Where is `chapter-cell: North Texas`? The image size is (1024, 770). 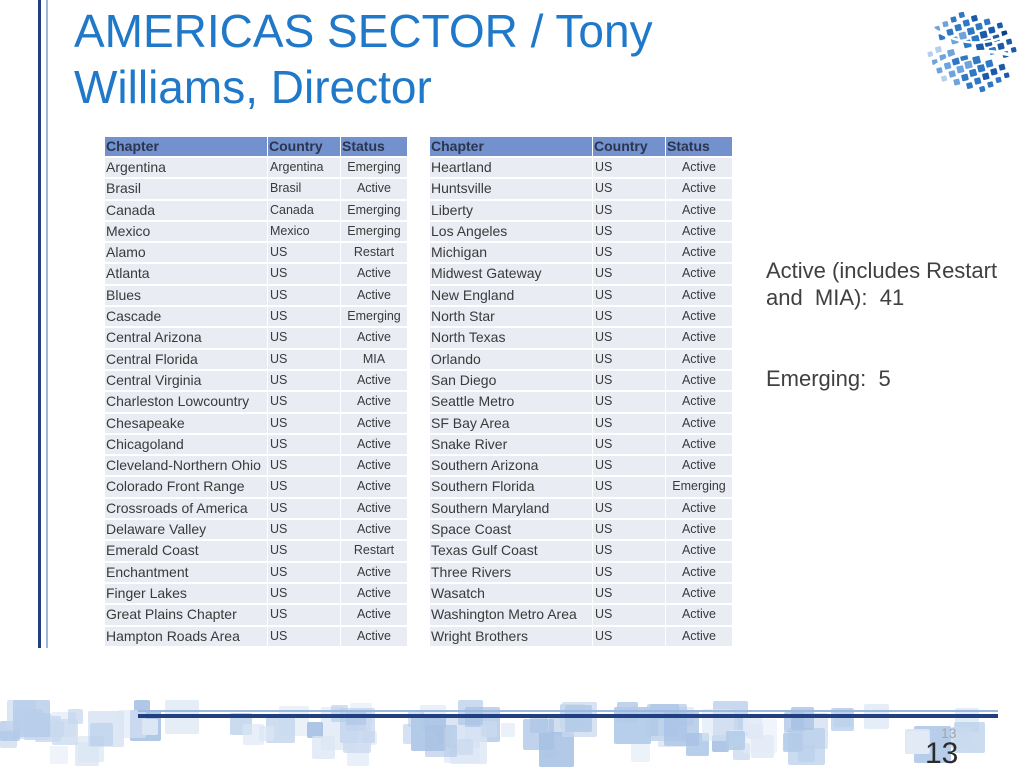 chapter-cell: North Texas is located at coordinates (511, 338).